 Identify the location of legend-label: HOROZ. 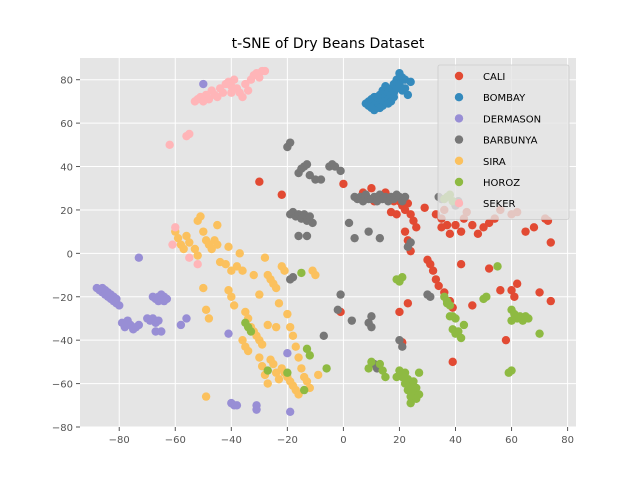
(501, 183).